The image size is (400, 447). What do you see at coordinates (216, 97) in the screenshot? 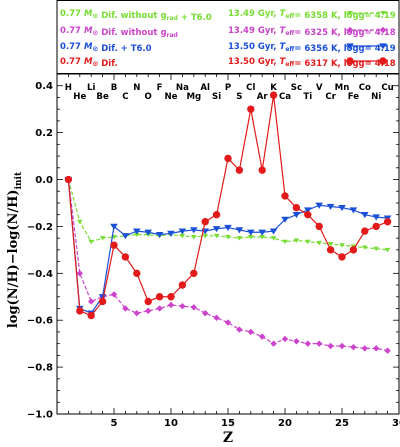
I see `element-label-si: Si` at bounding box center [216, 97].